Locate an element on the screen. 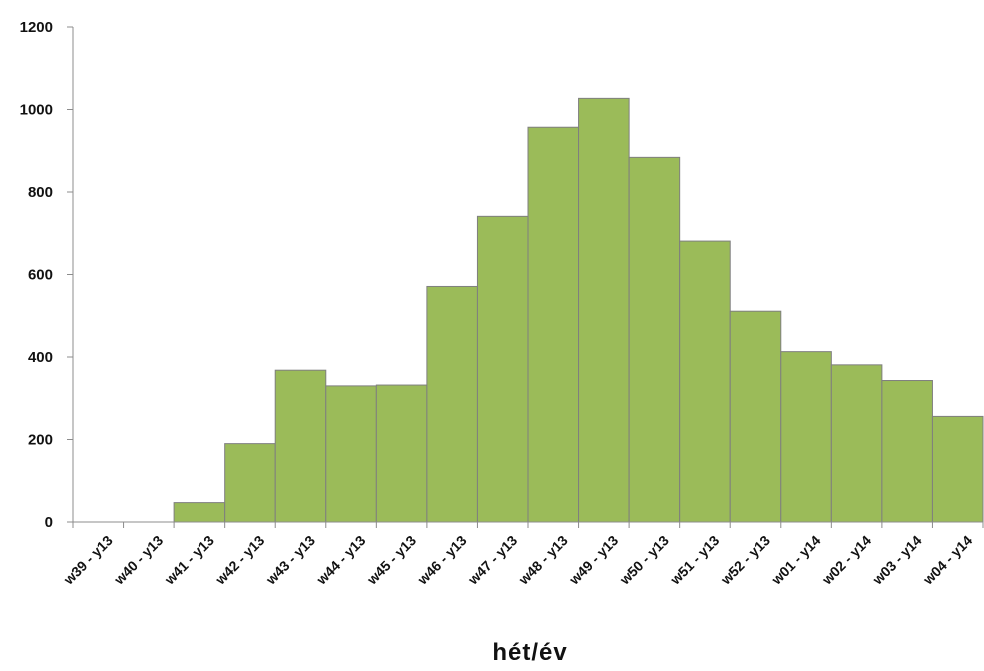  x-tick-label: w42 - y13 is located at coordinates (239, 560).